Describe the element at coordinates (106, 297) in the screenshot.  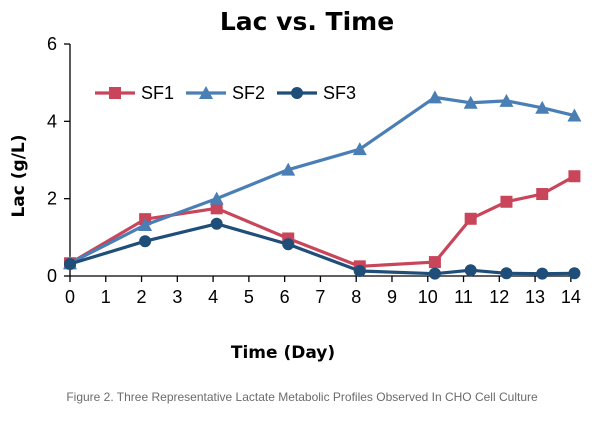
I see `x-tick-label: 1` at that location.